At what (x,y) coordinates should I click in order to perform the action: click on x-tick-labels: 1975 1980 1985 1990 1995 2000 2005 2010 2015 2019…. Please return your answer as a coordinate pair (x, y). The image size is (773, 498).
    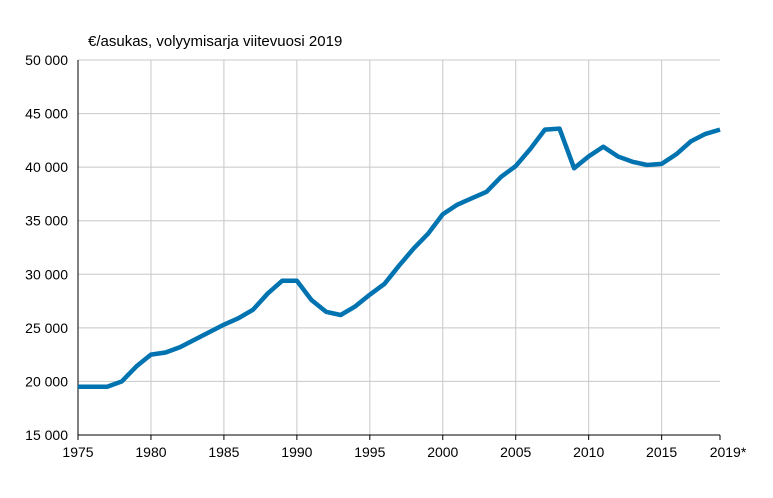
    Looking at the image, I should click on (404, 452).